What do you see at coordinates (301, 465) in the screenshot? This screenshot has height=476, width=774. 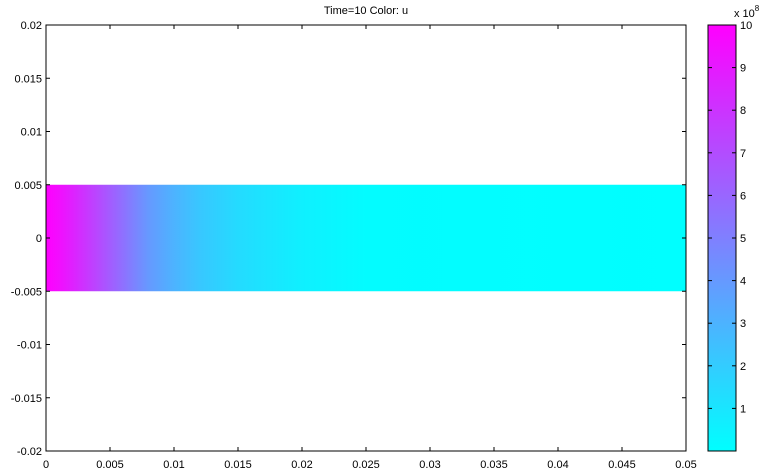 I see `x-tick-label: 0.02` at bounding box center [301, 465].